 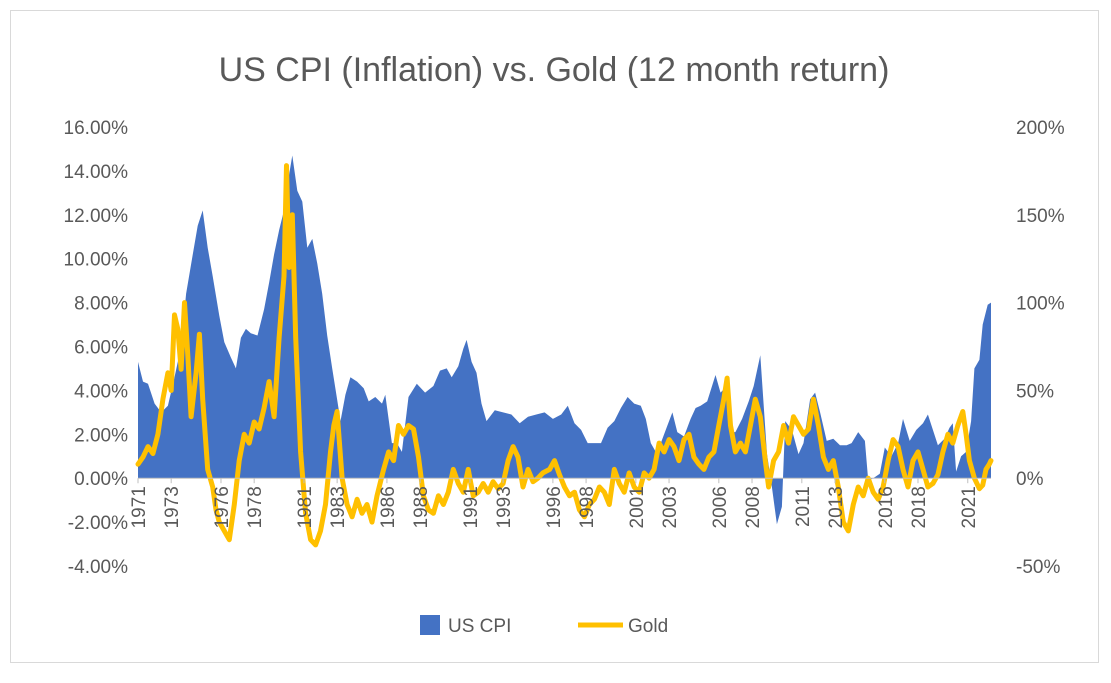 I want to click on left-axis-tick-label: -2.00%, so click(x=98, y=523).